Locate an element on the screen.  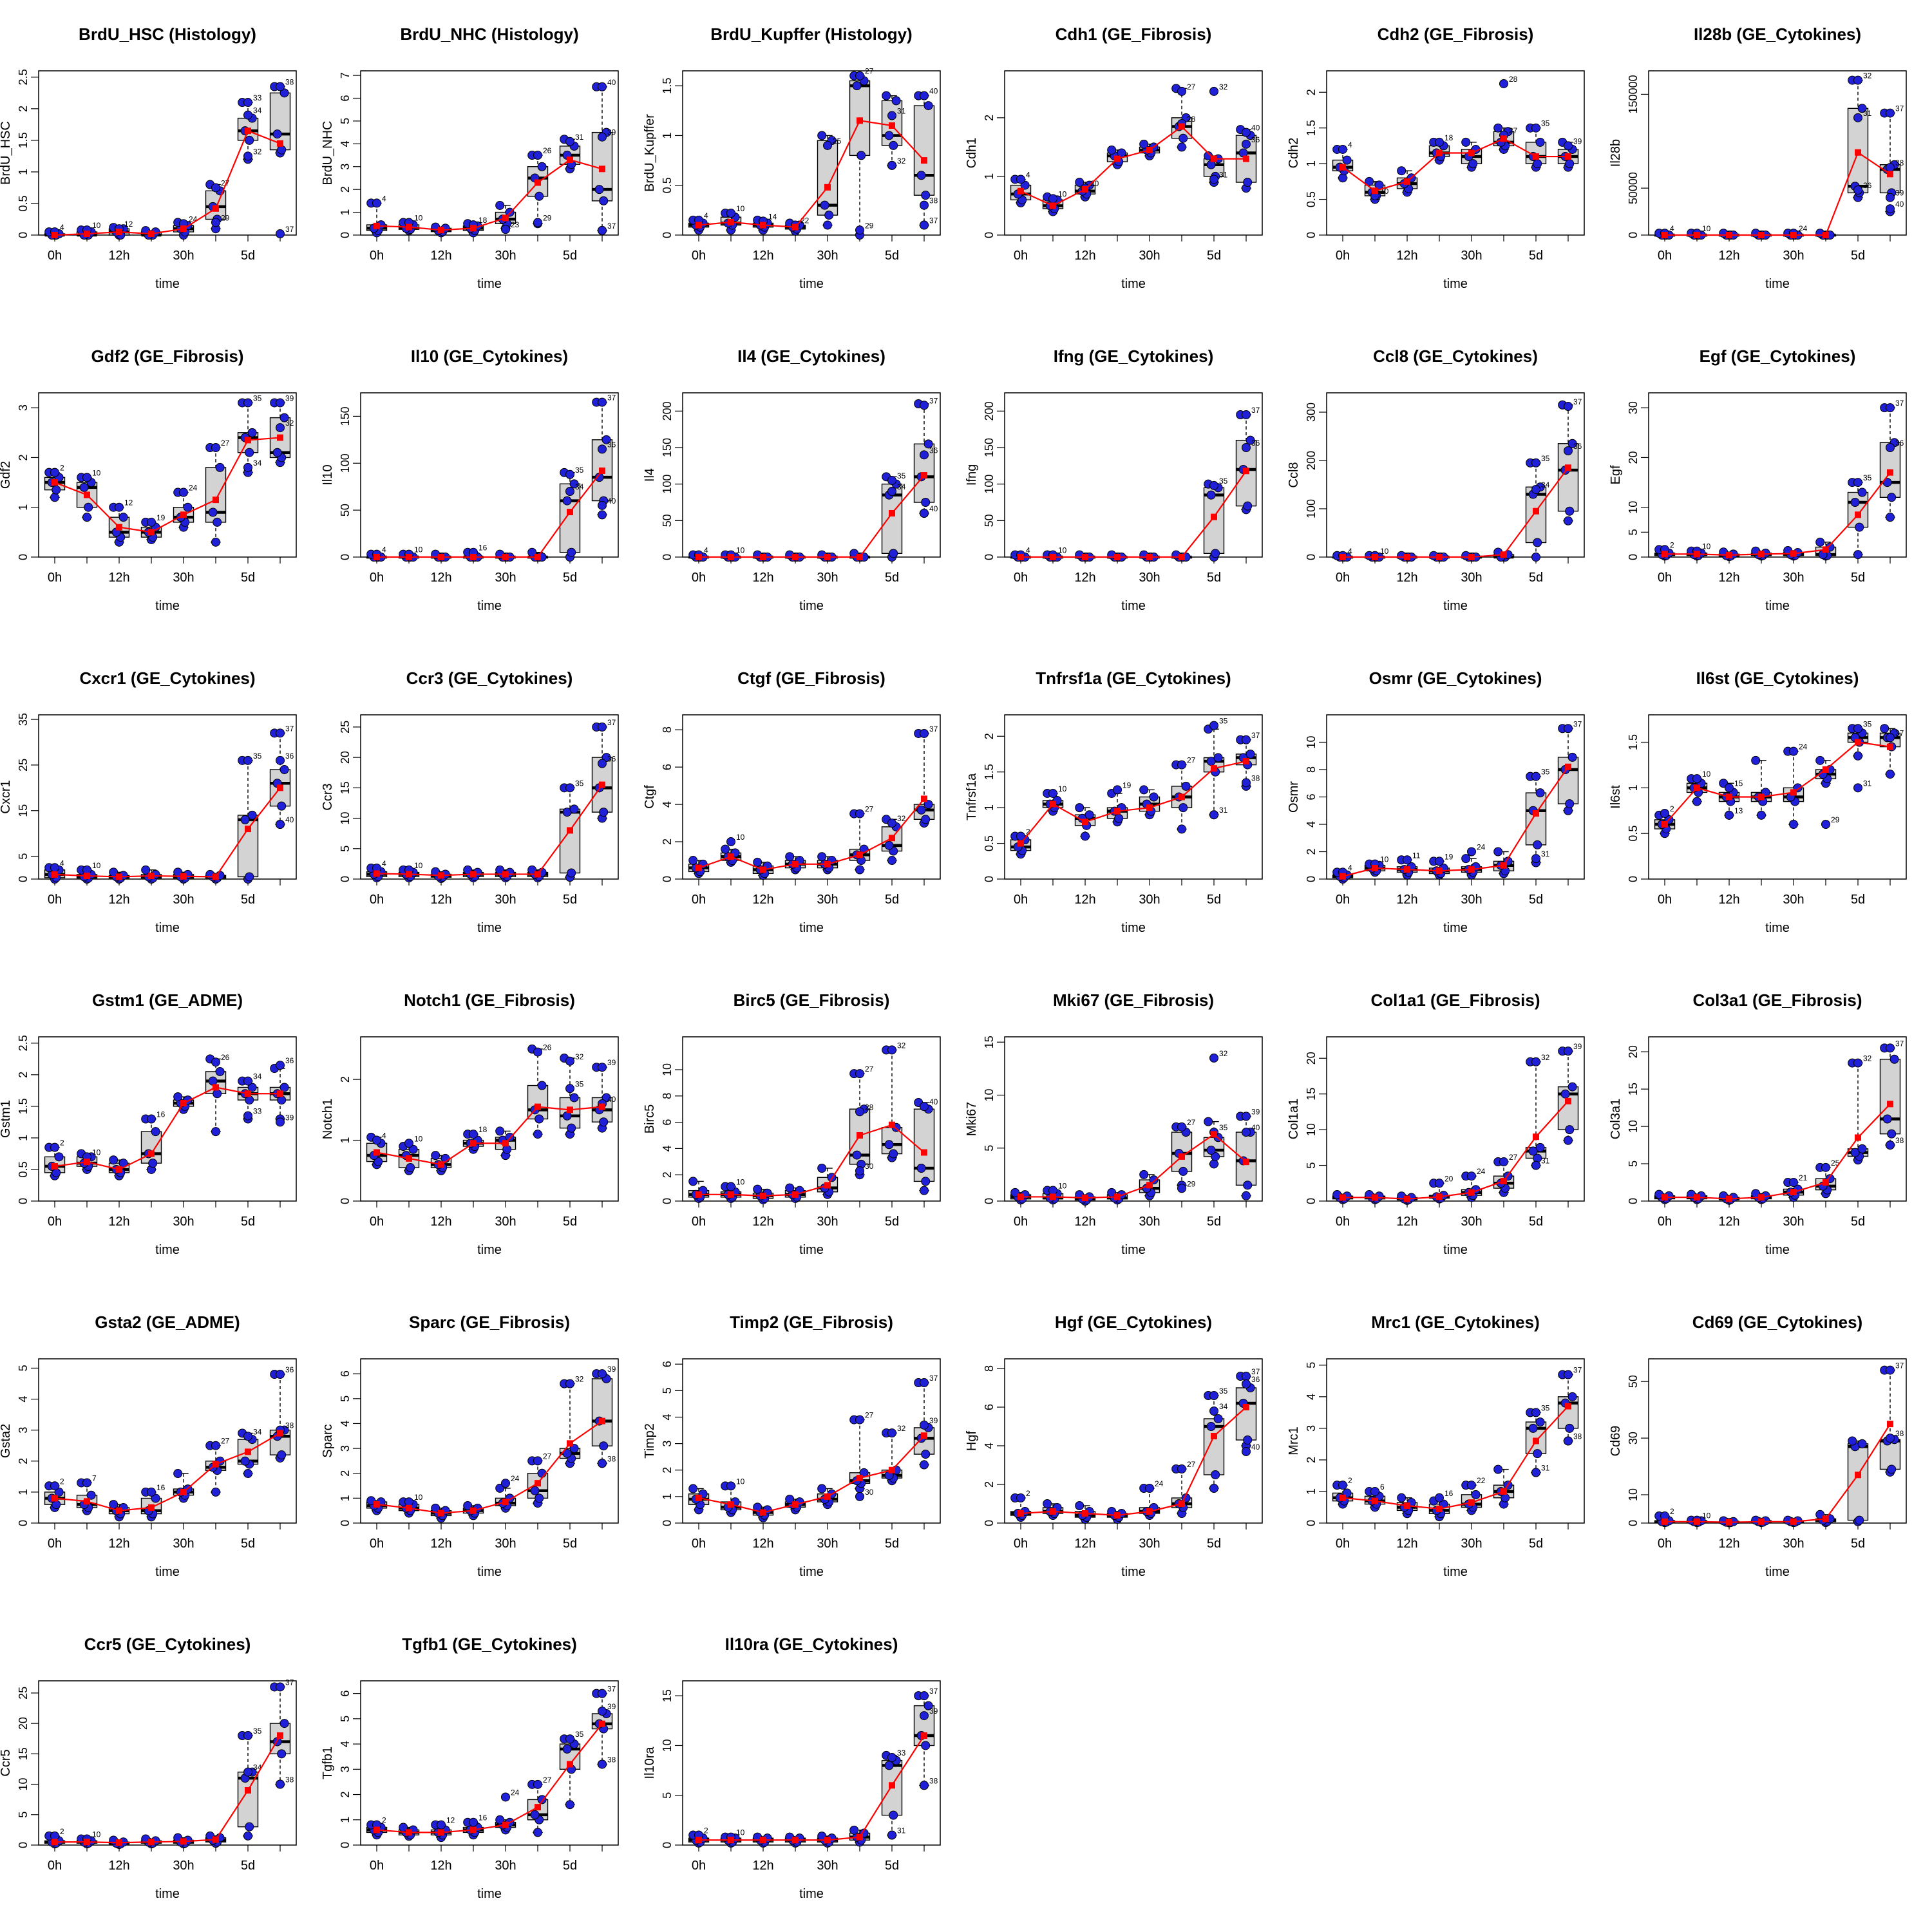
chart-title: Ifng (GE_Cytokines) is located at coordinates (1133, 356).